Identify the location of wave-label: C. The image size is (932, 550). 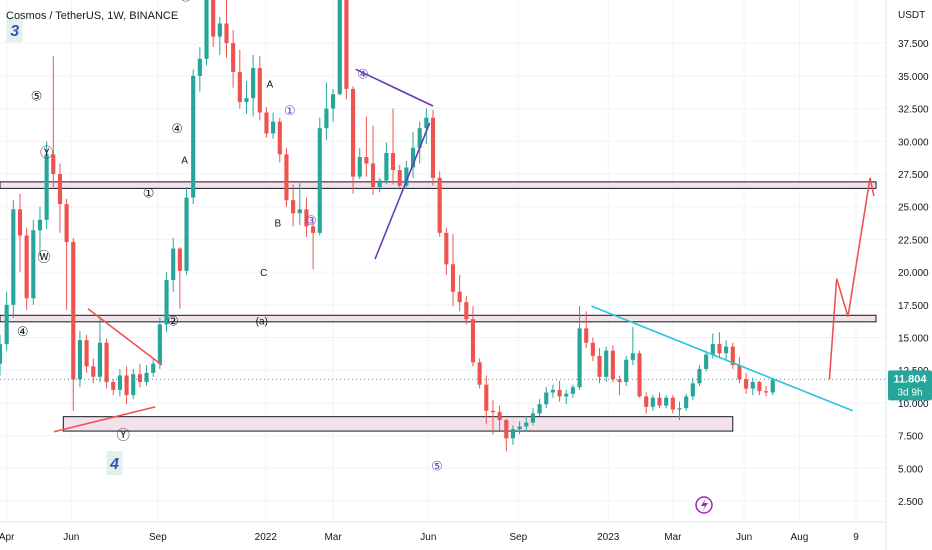
(263, 273).